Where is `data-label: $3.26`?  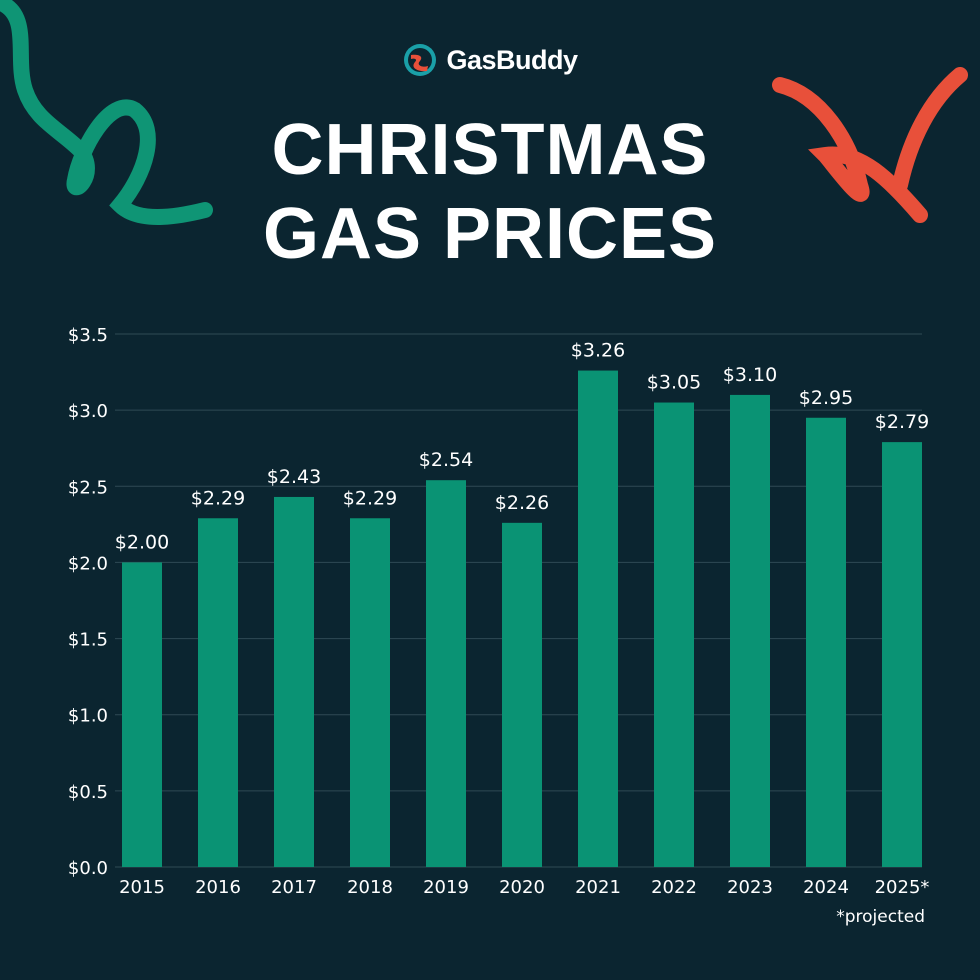 data-label: $3.26 is located at coordinates (598, 351).